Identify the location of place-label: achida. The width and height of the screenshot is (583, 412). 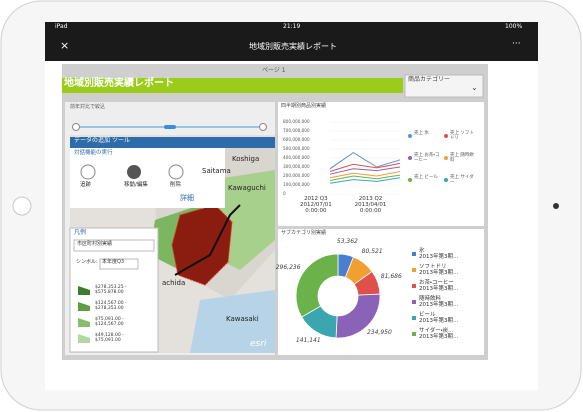
(174, 283).